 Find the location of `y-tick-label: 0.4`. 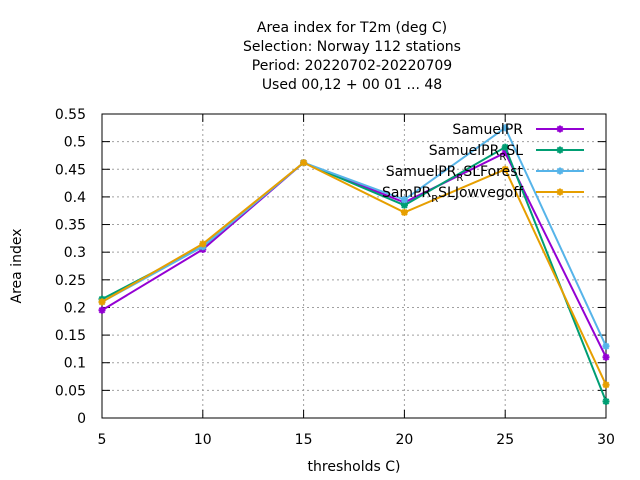

y-tick-label: 0.4 is located at coordinates (75, 198).